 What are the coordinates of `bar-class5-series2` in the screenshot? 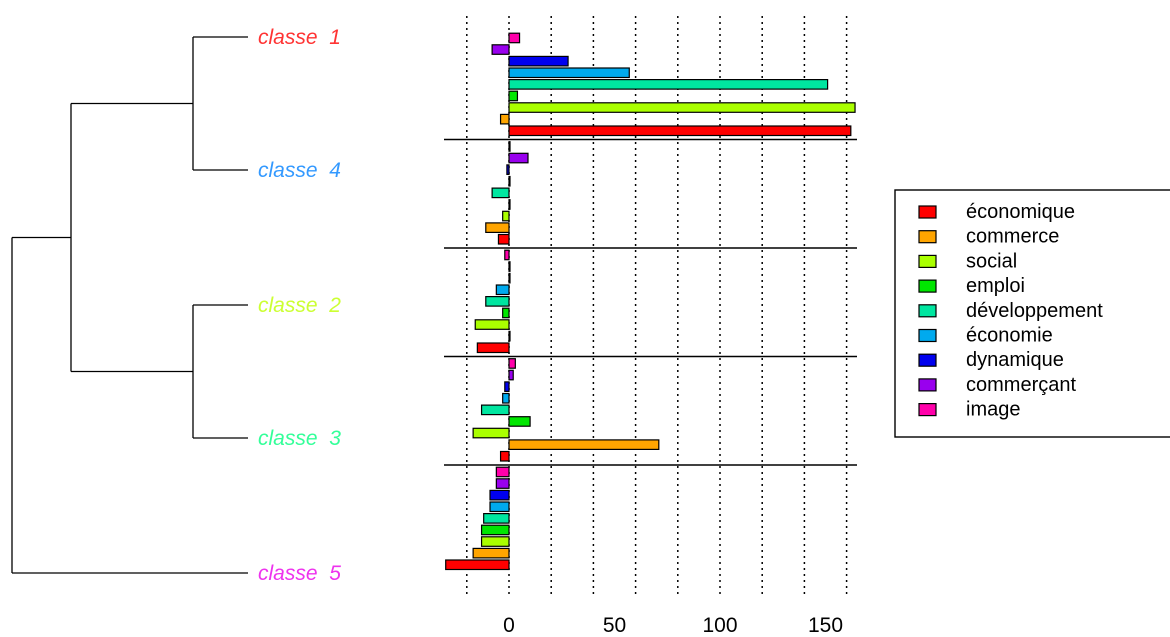 It's located at (491, 553).